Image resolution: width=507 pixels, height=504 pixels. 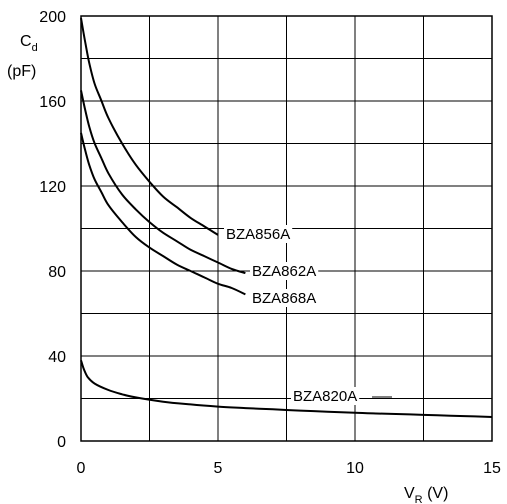 What do you see at coordinates (308, 315) in the screenshot?
I see `series-labels: BZA856A BZA862A BZA868A BZA820A` at bounding box center [308, 315].